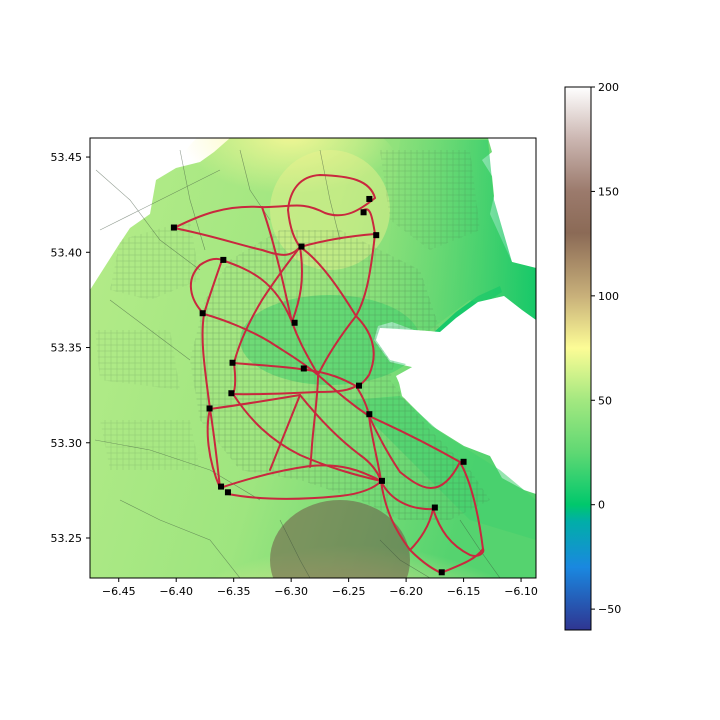 Image resolution: width=720 pixels, height=720 pixels. Describe the element at coordinates (609, 609) in the screenshot. I see `colorbar-tick-label: −50` at that location.